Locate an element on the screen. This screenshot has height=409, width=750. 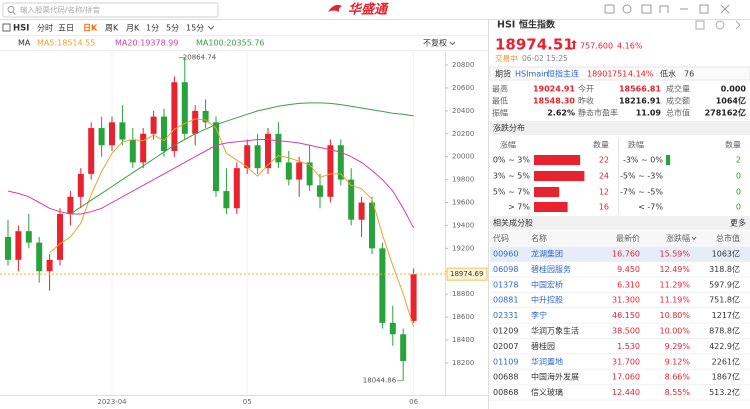
table-cell: 01378 is located at coordinates (505, 284).